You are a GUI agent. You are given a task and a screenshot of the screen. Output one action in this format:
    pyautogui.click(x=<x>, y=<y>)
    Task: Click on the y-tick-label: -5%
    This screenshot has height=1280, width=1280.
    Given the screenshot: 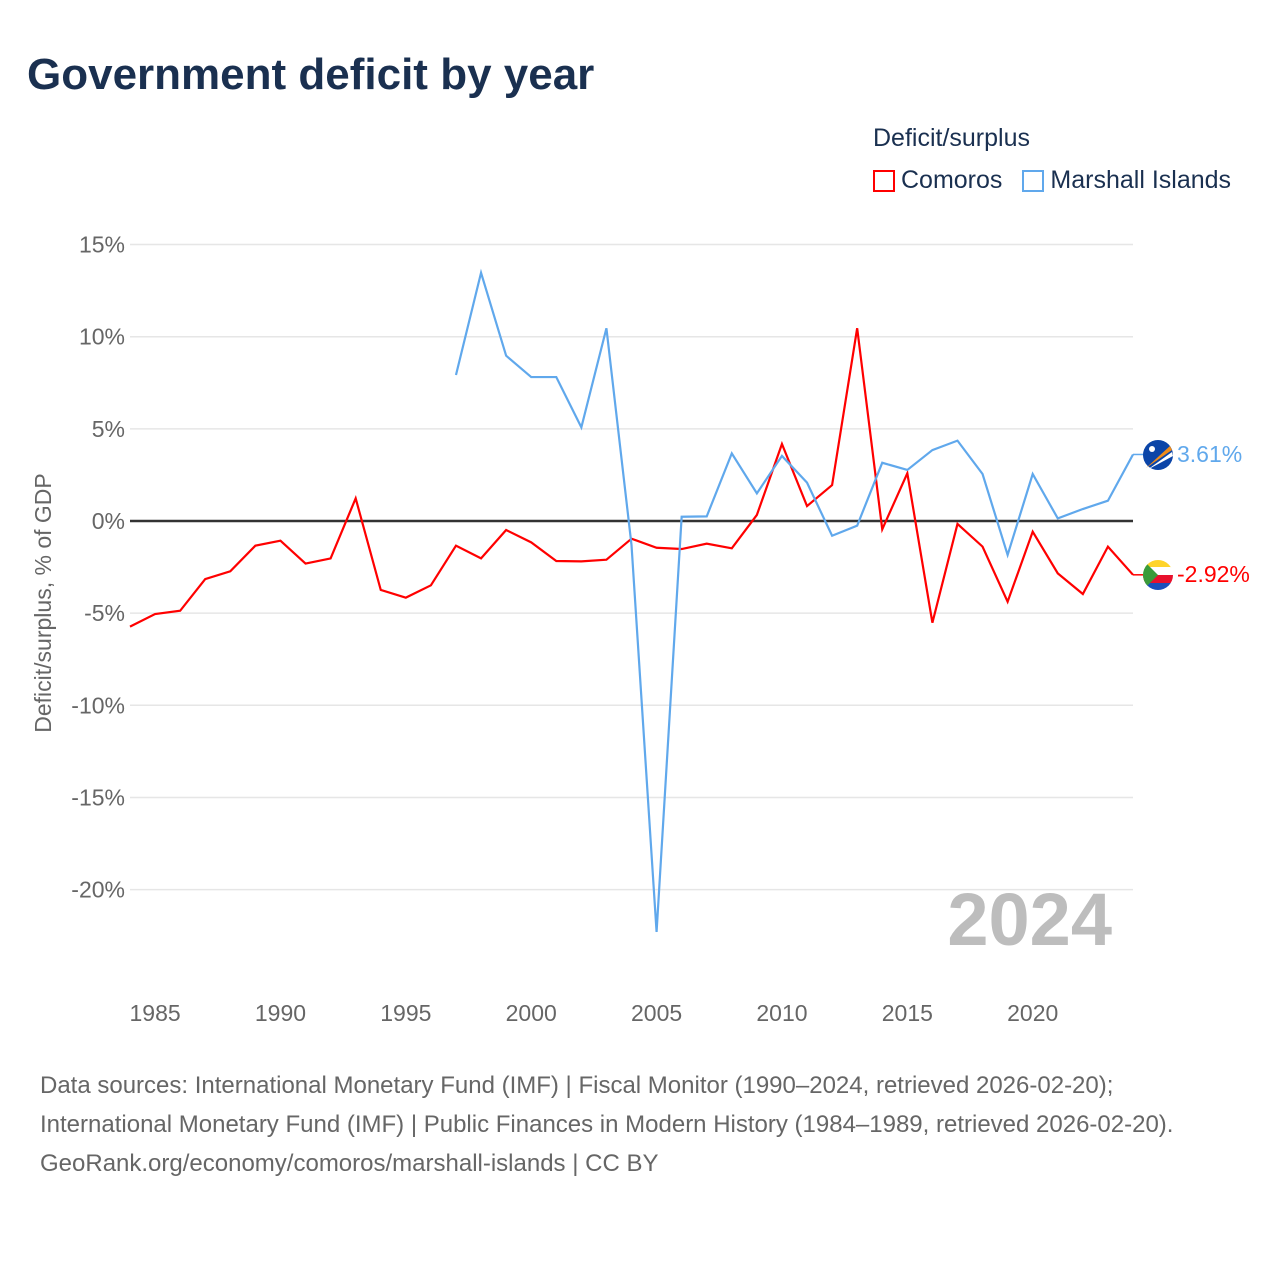 What is the action you would take?
    pyautogui.click(x=104, y=613)
    